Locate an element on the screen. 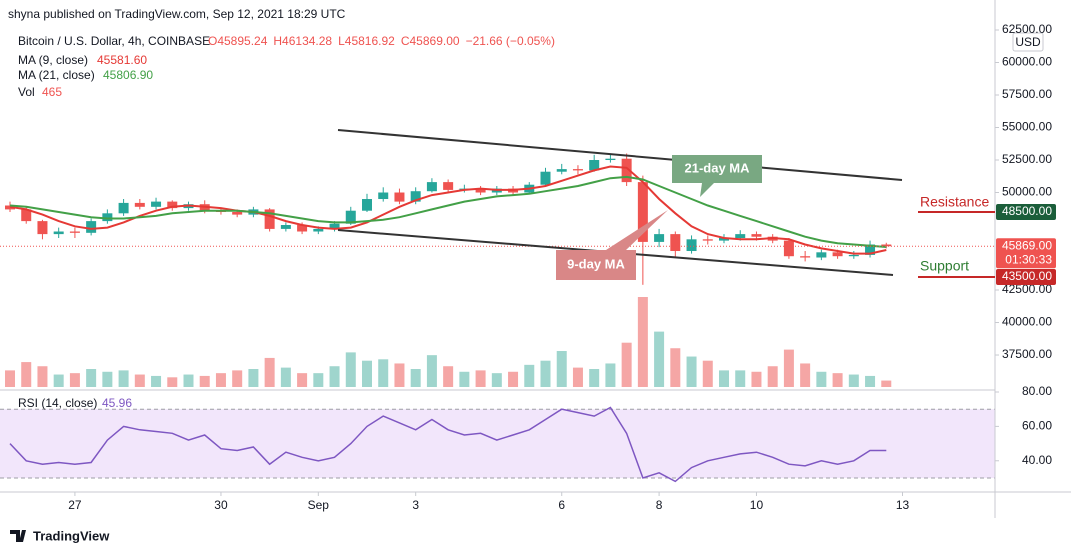  rsi-legend-name: RSI (14, close) is located at coordinates (57, 403).